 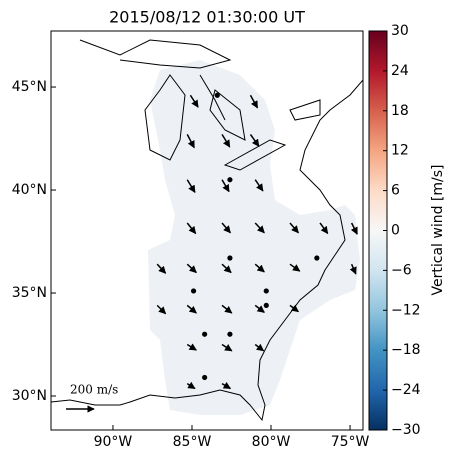 What do you see at coordinates (395, 191) in the screenshot?
I see `colorbar-tick-label: 6` at bounding box center [395, 191].